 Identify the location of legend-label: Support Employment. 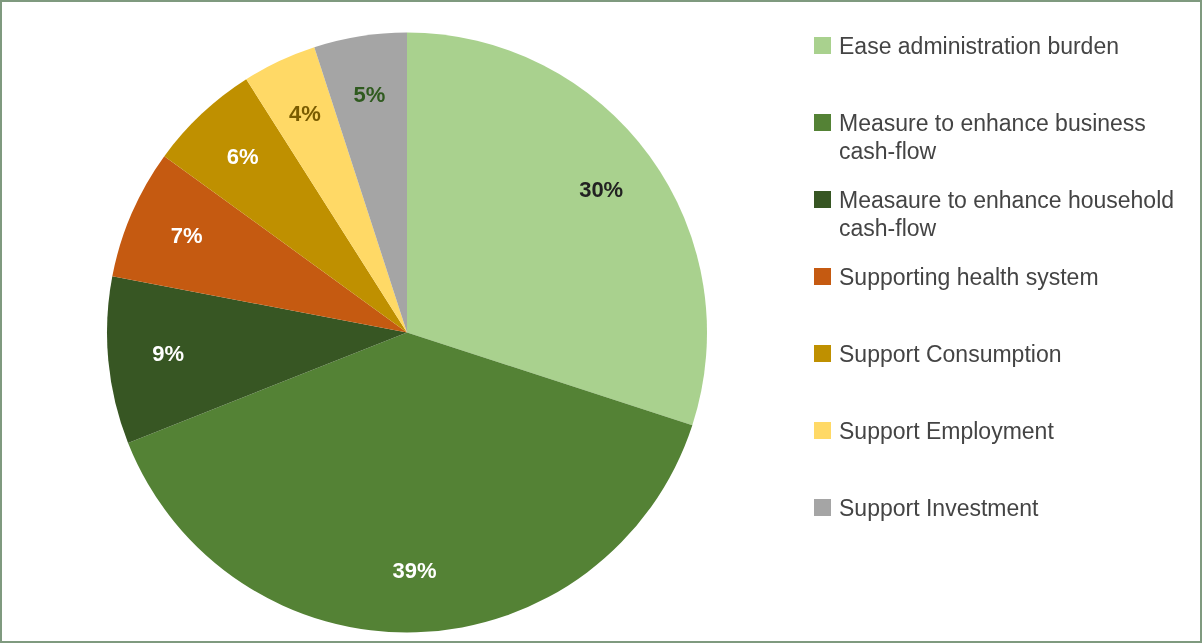
(946, 431).